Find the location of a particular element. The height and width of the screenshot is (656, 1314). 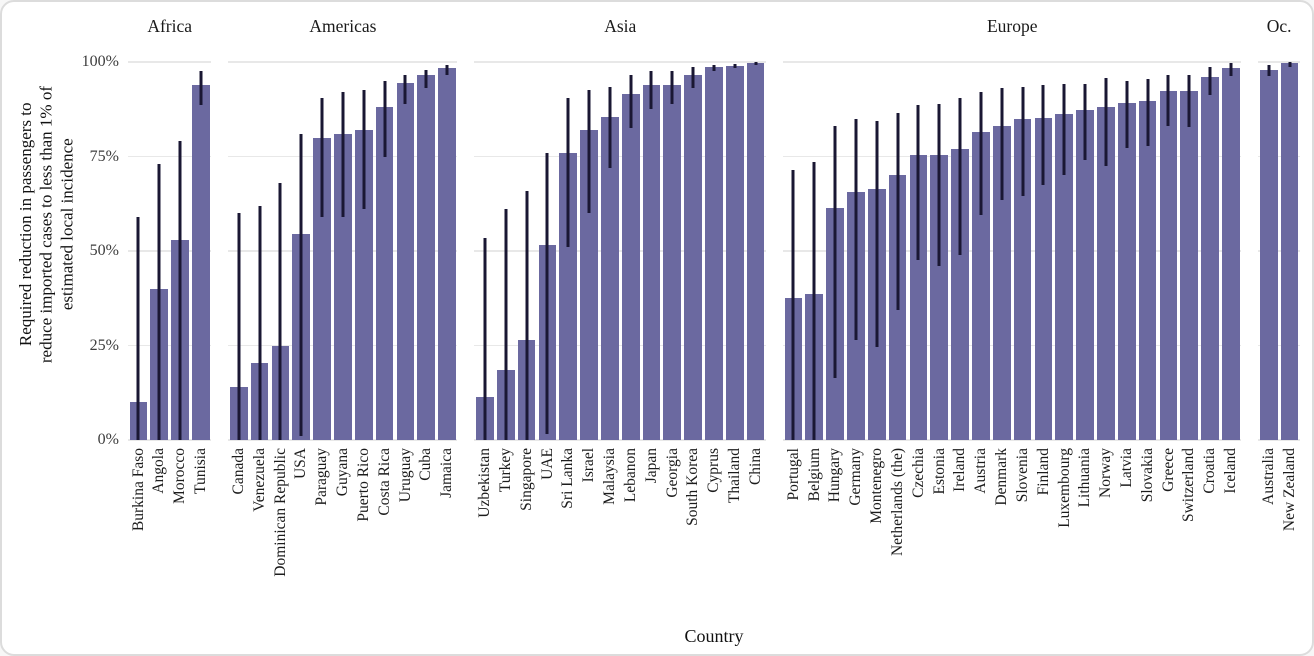

bar-slot-norway is located at coordinates (1106, 242).